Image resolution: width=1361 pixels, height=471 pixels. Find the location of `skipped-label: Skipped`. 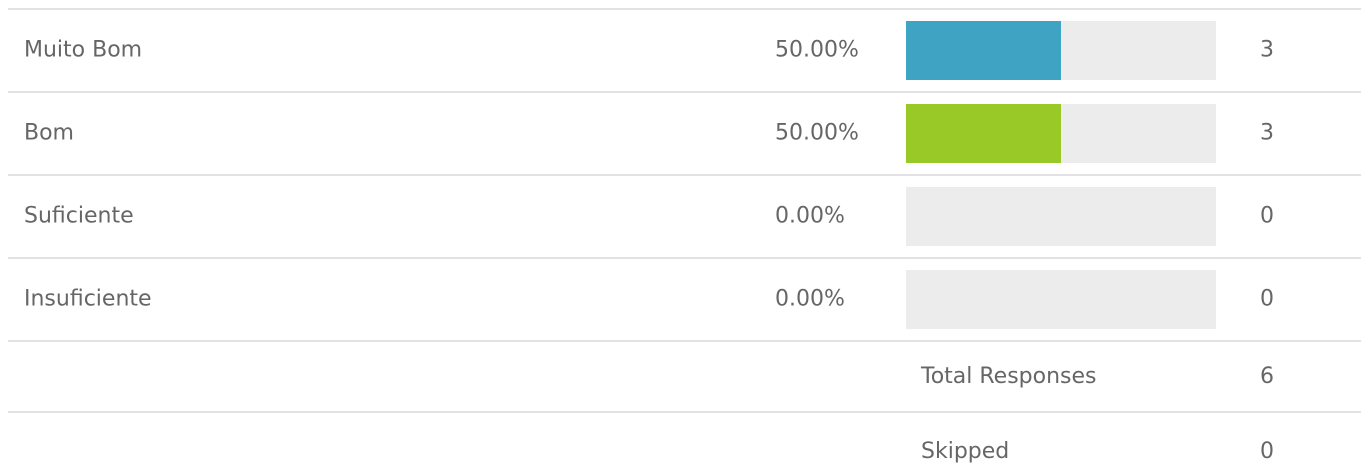

skipped-label: Skipped is located at coordinates (965, 451).